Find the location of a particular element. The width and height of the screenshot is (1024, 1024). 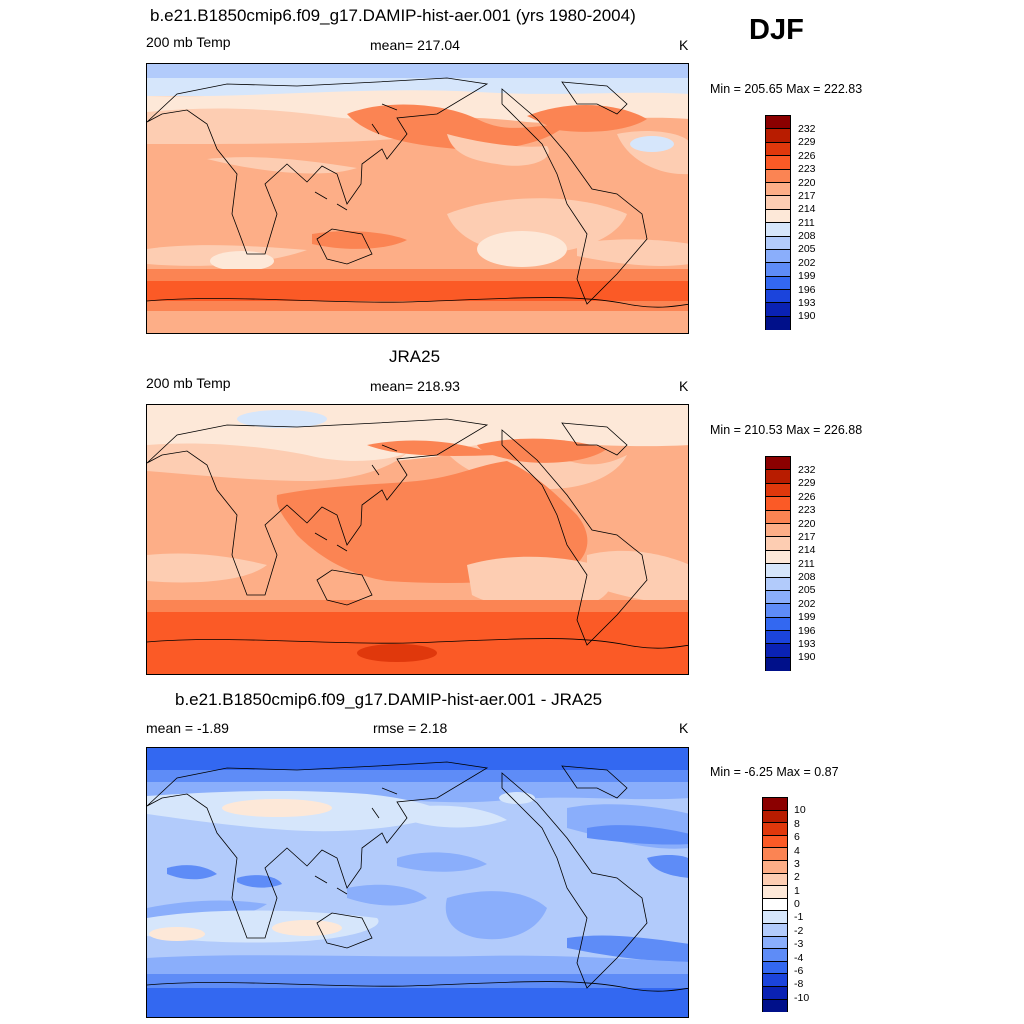

panel2-cbar-tick: 229 is located at coordinates (807, 483).